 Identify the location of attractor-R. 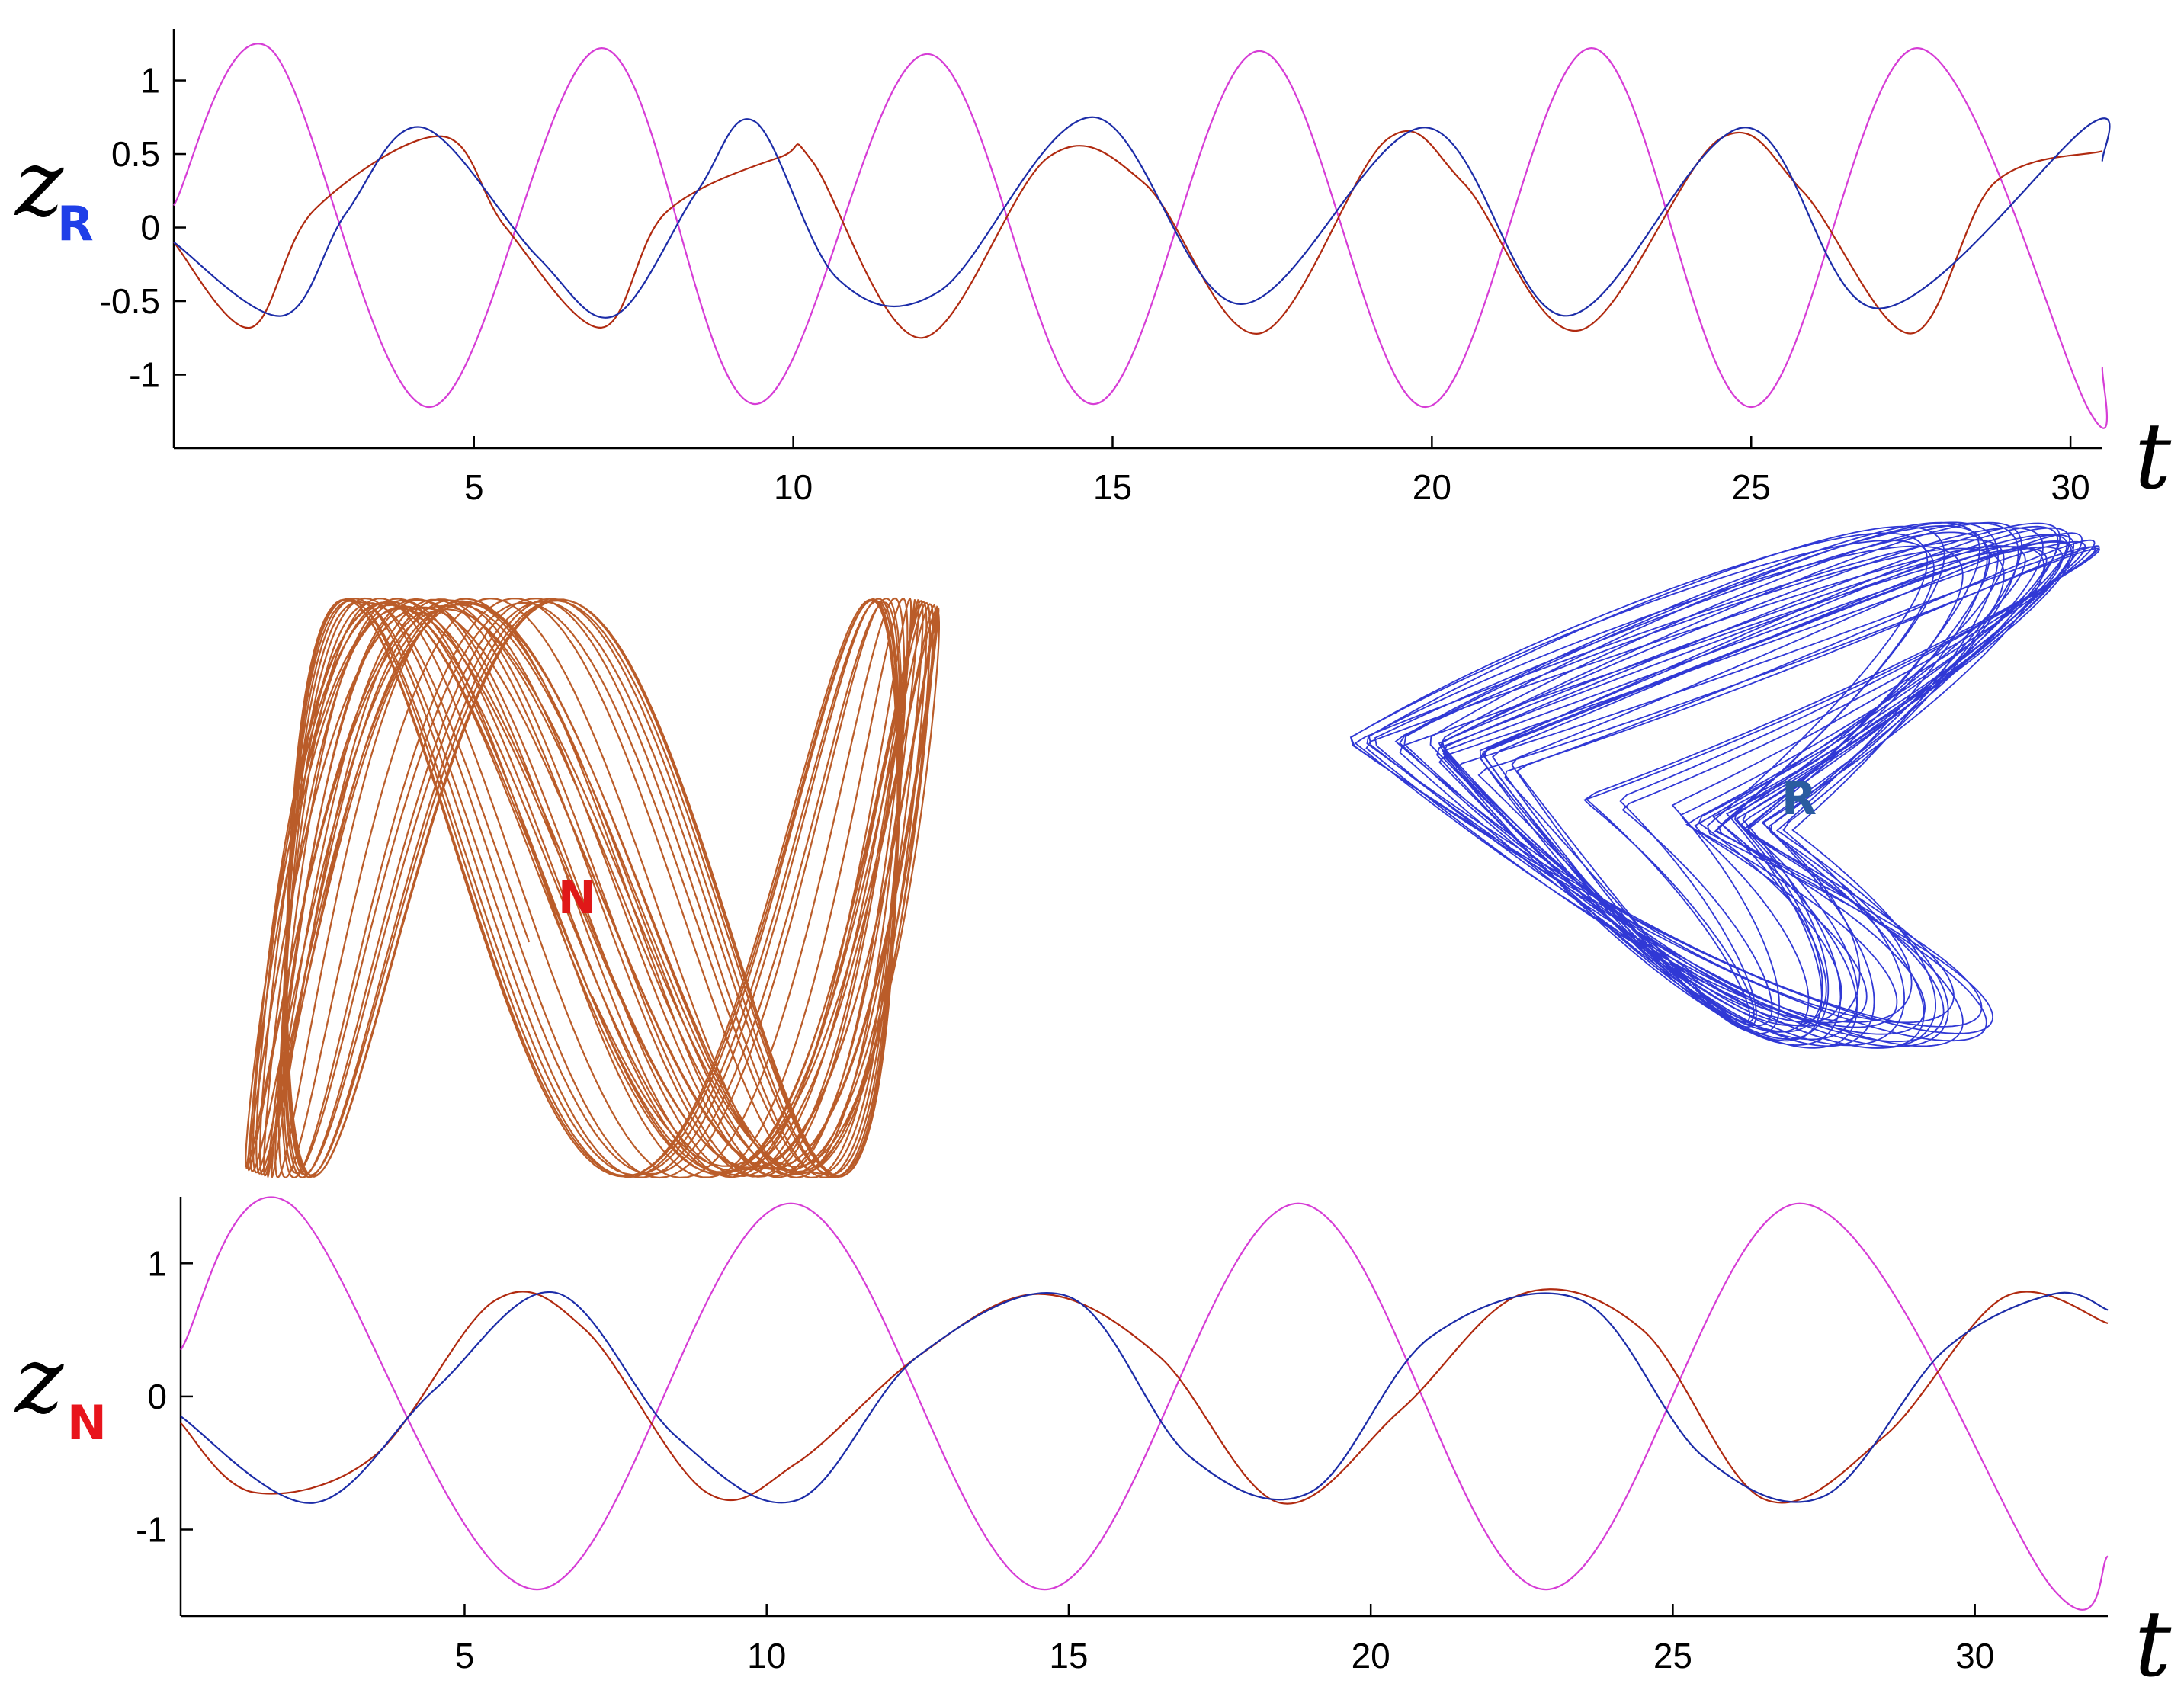
(1724, 785).